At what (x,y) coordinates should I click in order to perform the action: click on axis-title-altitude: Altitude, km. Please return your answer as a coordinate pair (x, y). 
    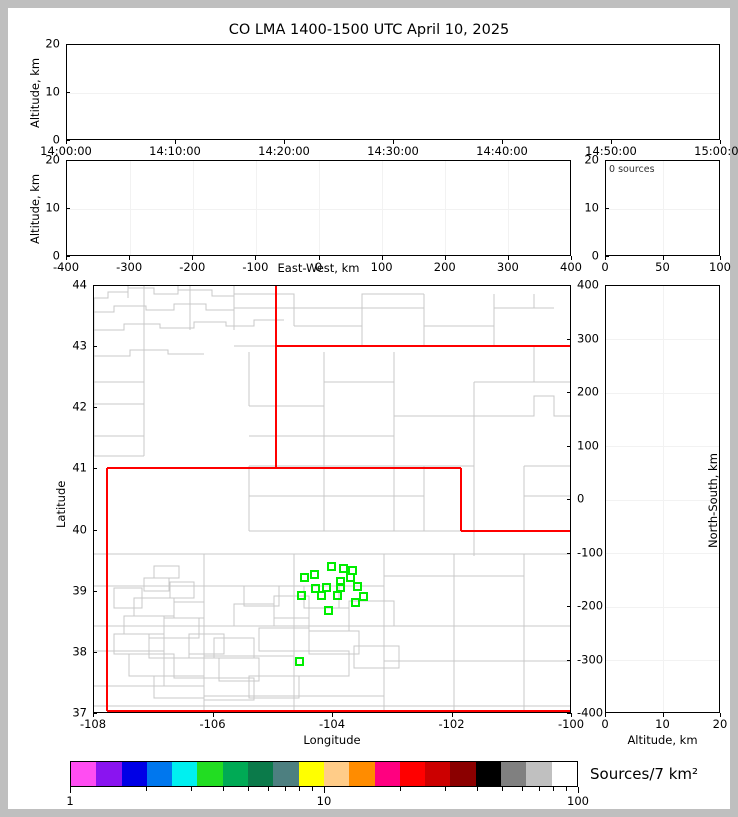
    Looking at the image, I should click on (35, 208).